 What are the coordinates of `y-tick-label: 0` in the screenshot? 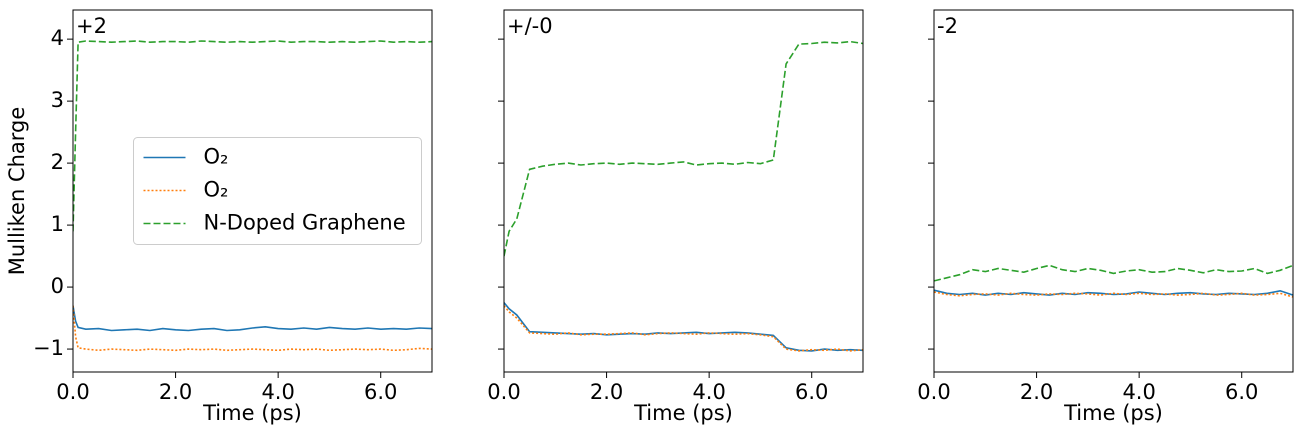 It's located at (57, 286).